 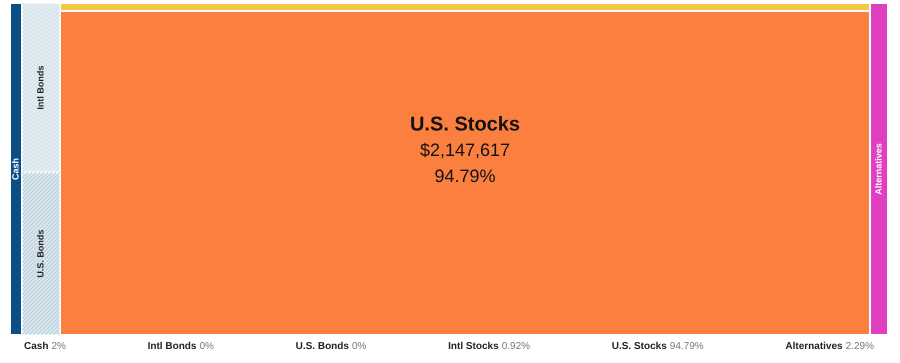 I want to click on text: $2,147,617, so click(x=465, y=150).